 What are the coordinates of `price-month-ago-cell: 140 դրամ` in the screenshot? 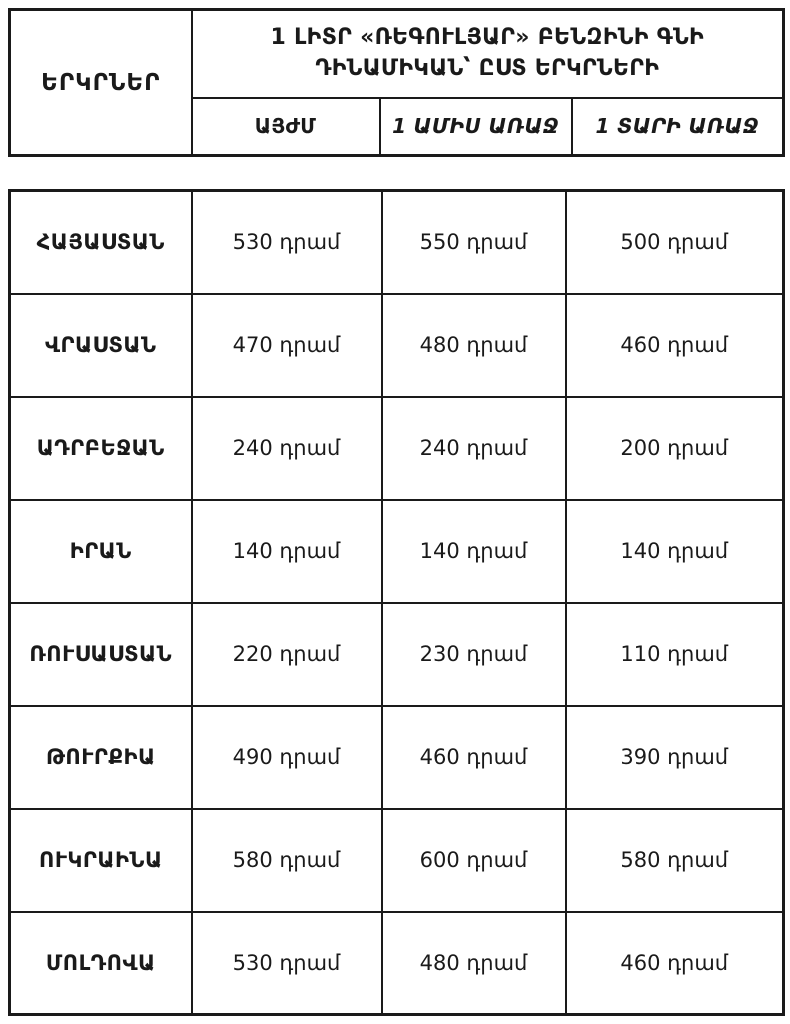 It's located at (473, 551).